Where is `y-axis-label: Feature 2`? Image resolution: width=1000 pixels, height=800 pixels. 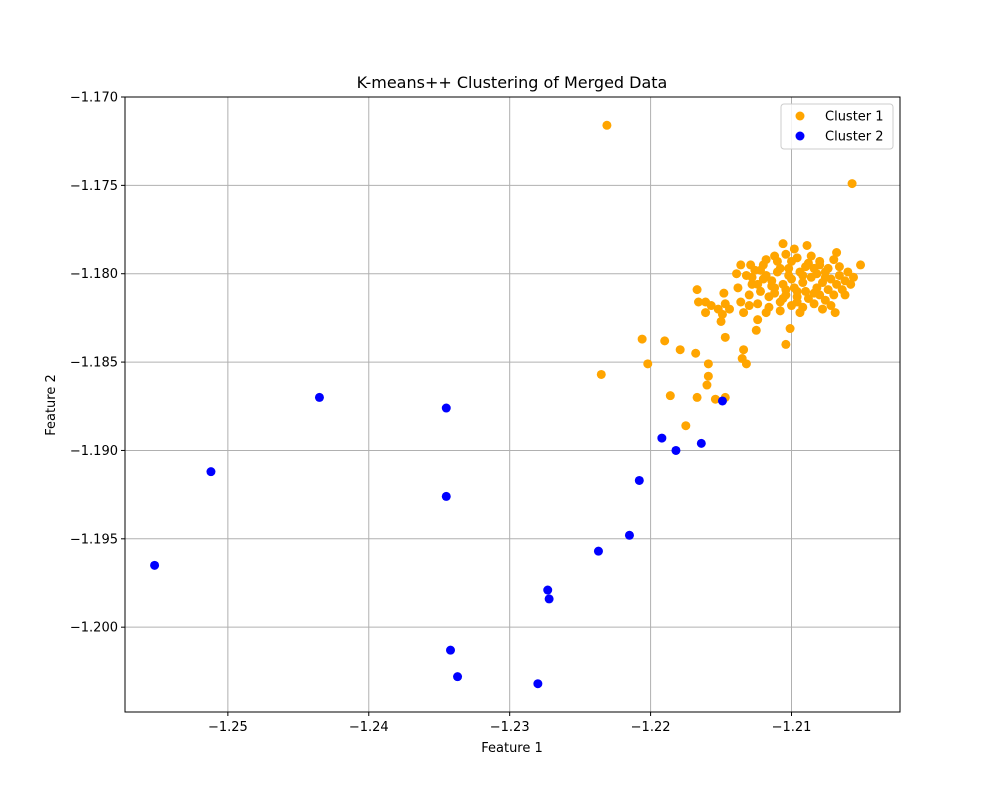
y-axis-label: Feature 2 is located at coordinates (51, 405).